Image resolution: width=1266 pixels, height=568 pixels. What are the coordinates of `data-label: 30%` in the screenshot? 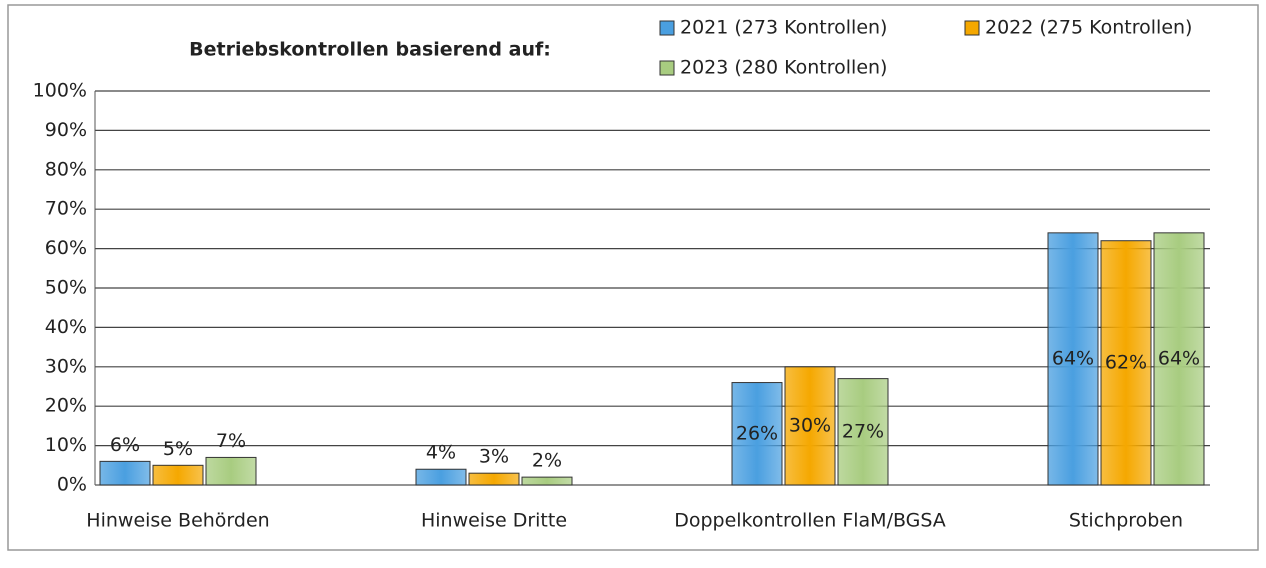 It's located at (810, 425).